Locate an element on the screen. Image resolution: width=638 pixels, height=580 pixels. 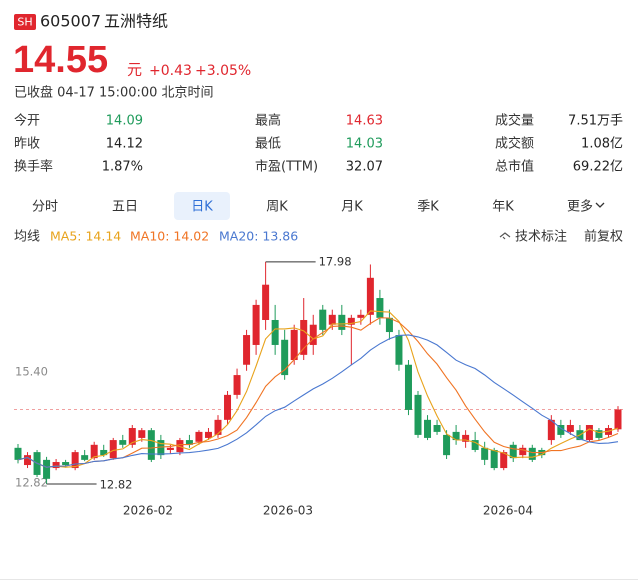
x-tick-label: 2026-04 is located at coordinates (508, 511).